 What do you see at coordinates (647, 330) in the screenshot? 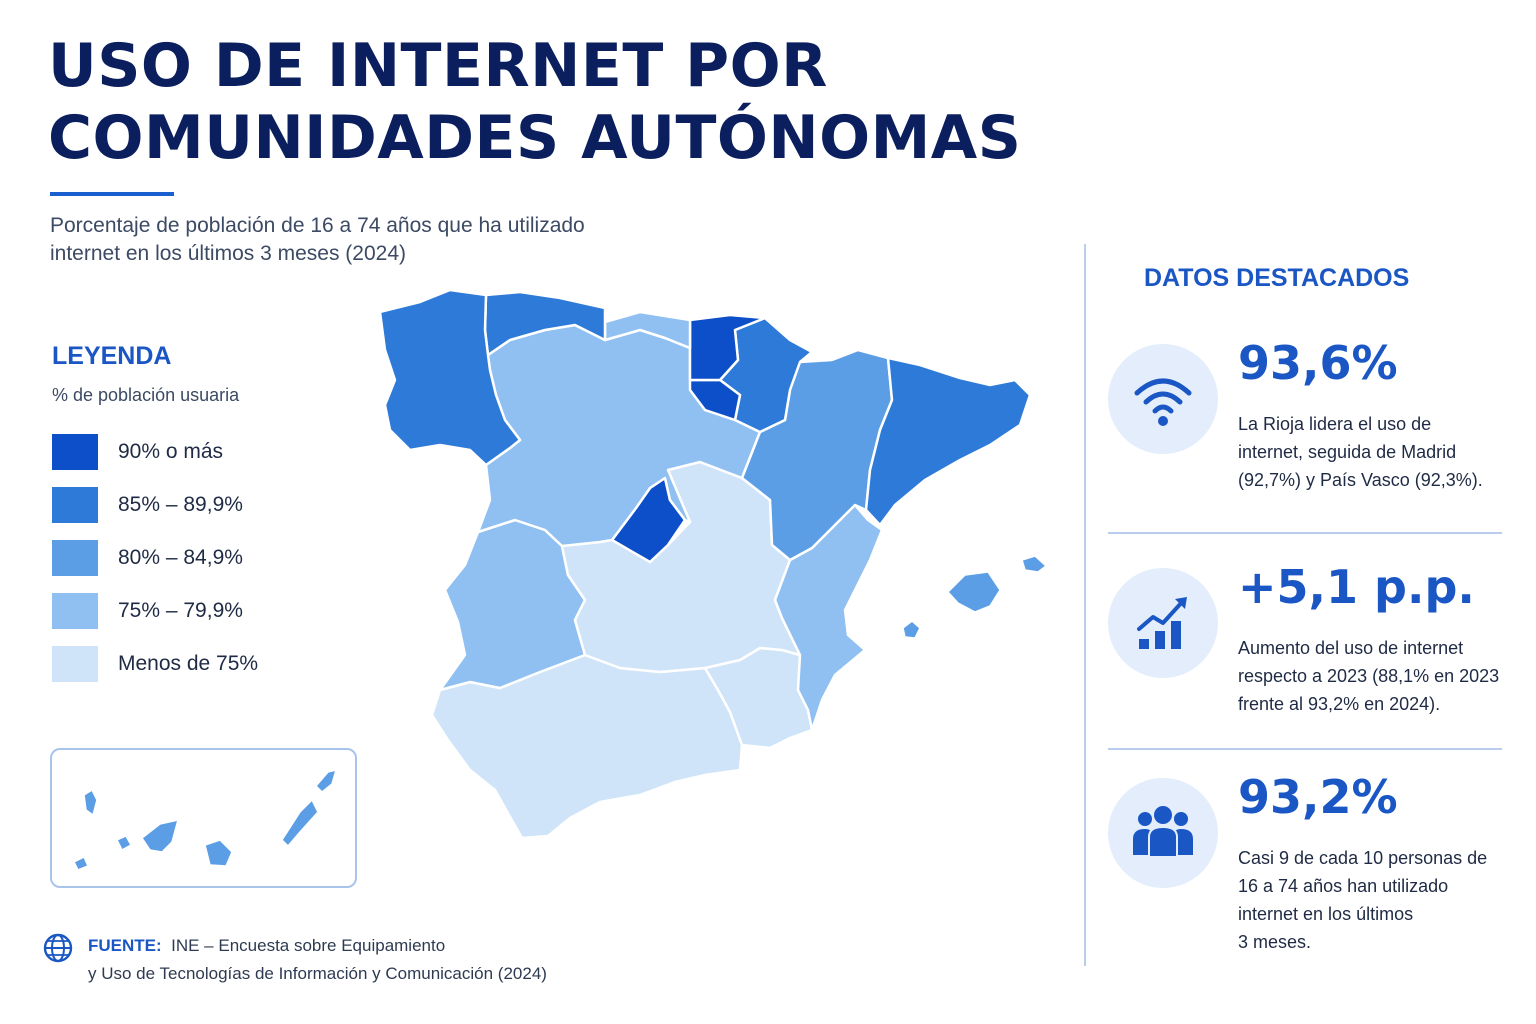
I see `region-cantabria` at bounding box center [647, 330].